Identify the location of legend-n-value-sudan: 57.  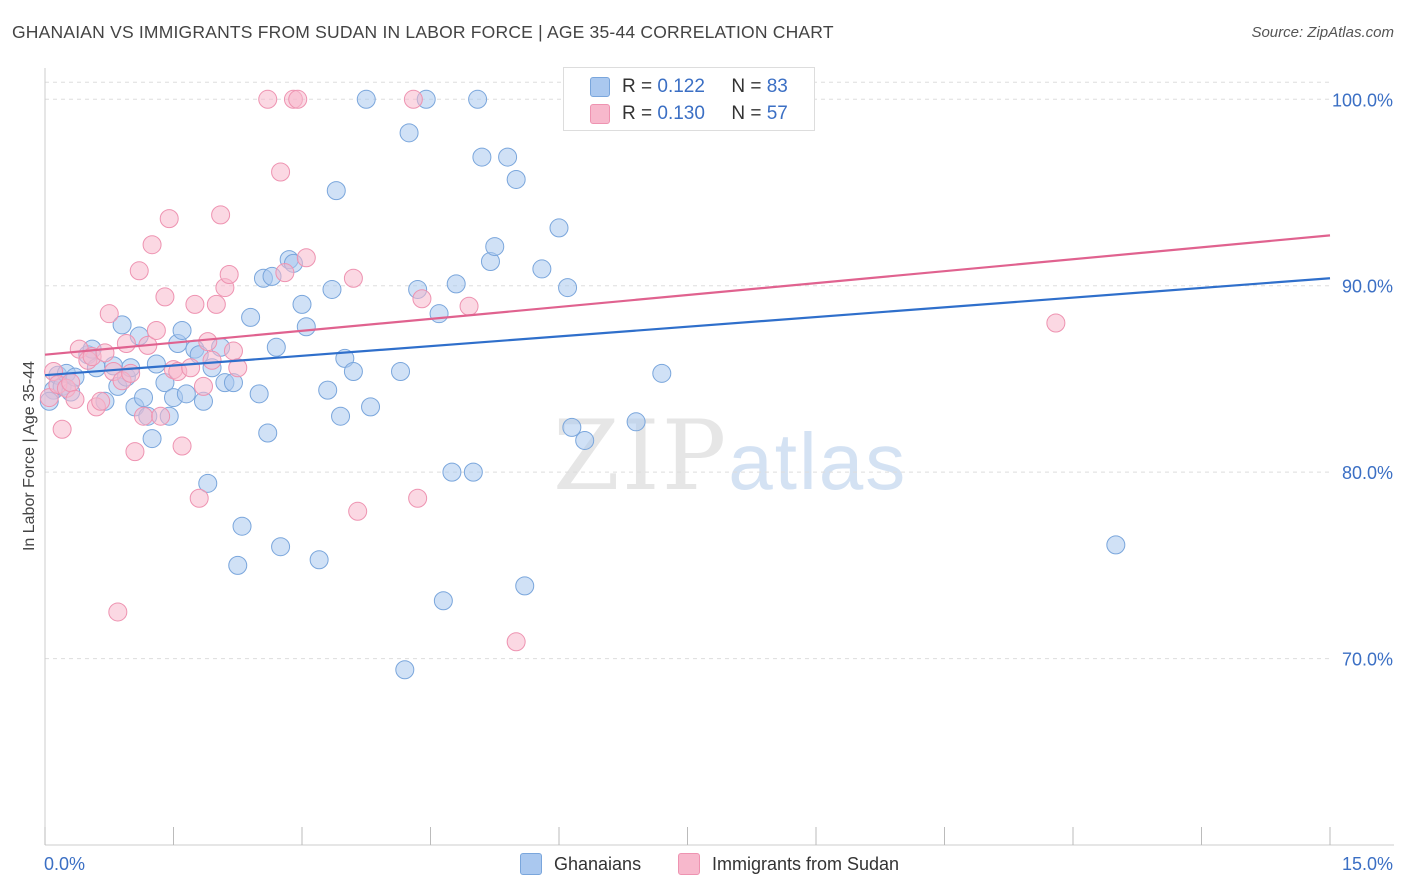
(777, 113).